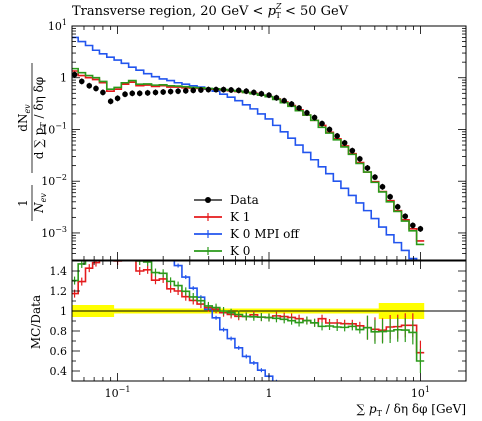 The width and height of the screenshot is (482, 421). I want to click on ratio-tick-label: 1.2, so click(59, 291).